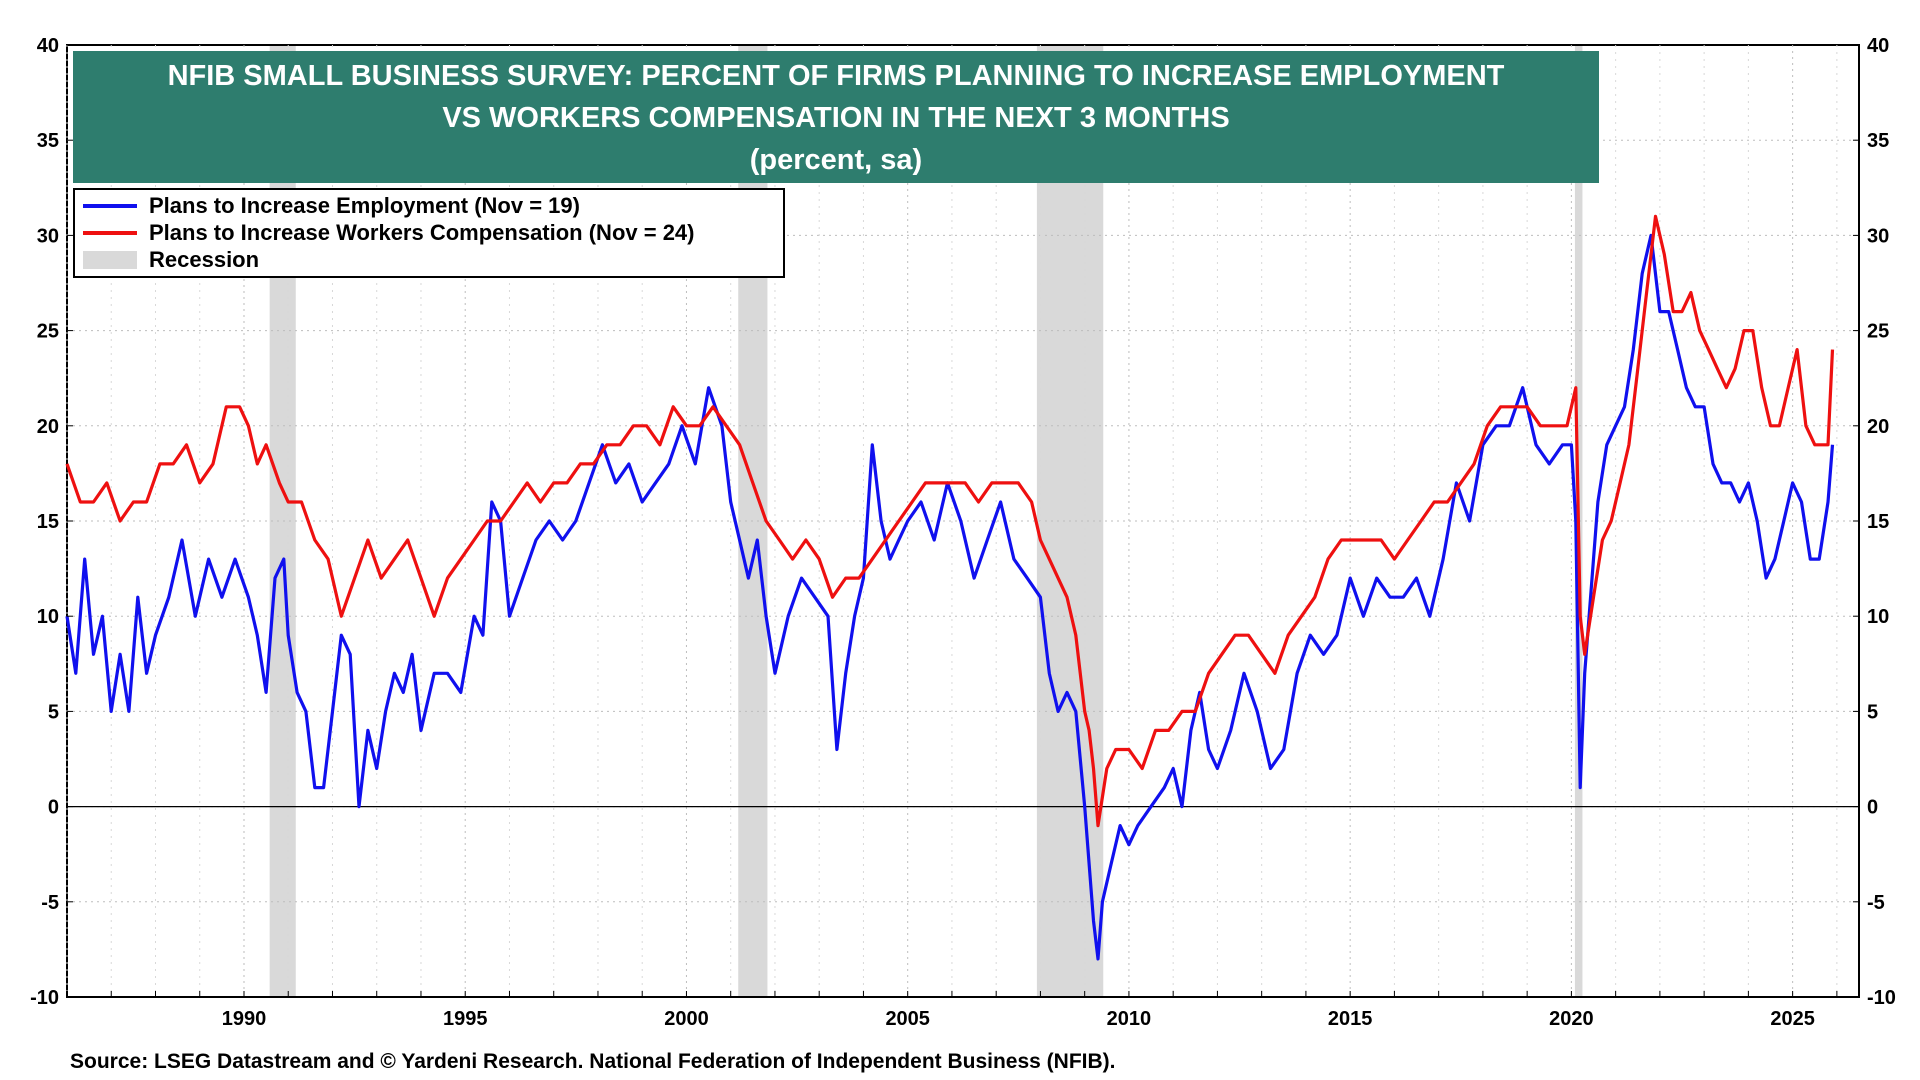 This screenshot has width=1920, height=1080. What do you see at coordinates (53, 808) in the screenshot?
I see `y-tick-label-left: 0` at bounding box center [53, 808].